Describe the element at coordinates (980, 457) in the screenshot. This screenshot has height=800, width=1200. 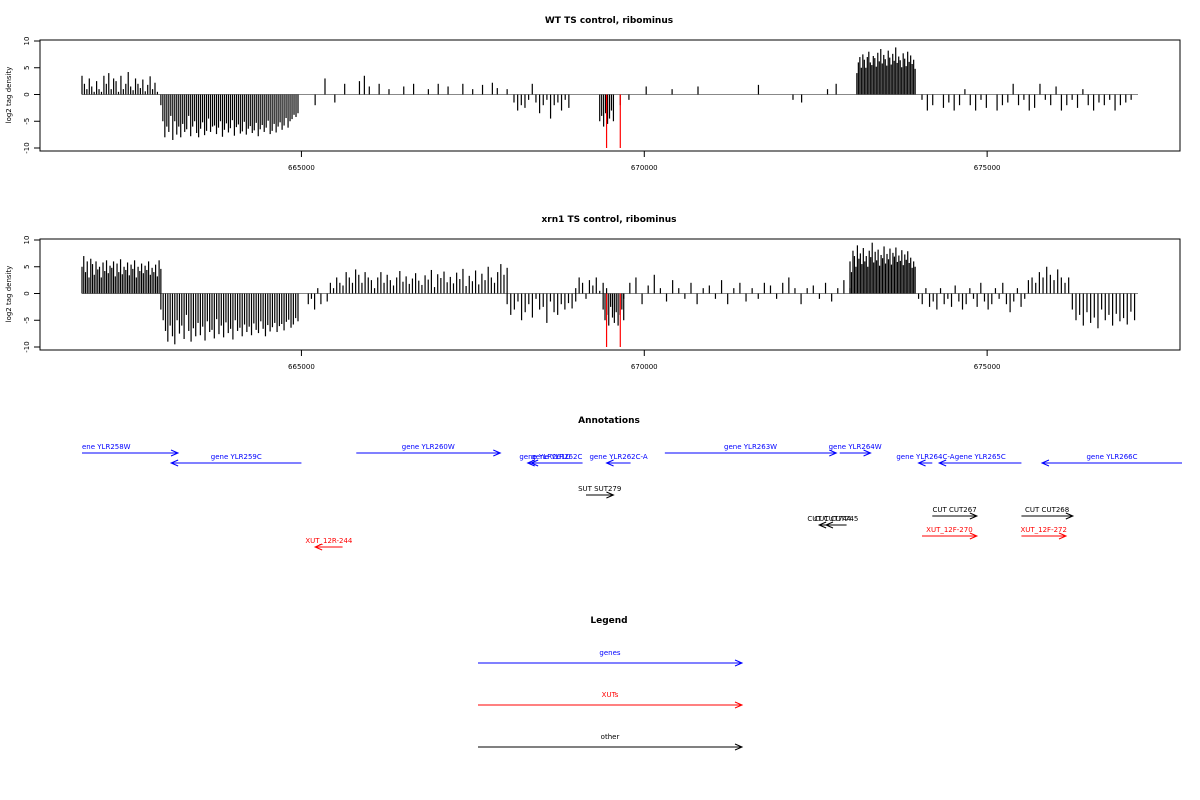
I see `feature-label: gene YLR265C` at that location.